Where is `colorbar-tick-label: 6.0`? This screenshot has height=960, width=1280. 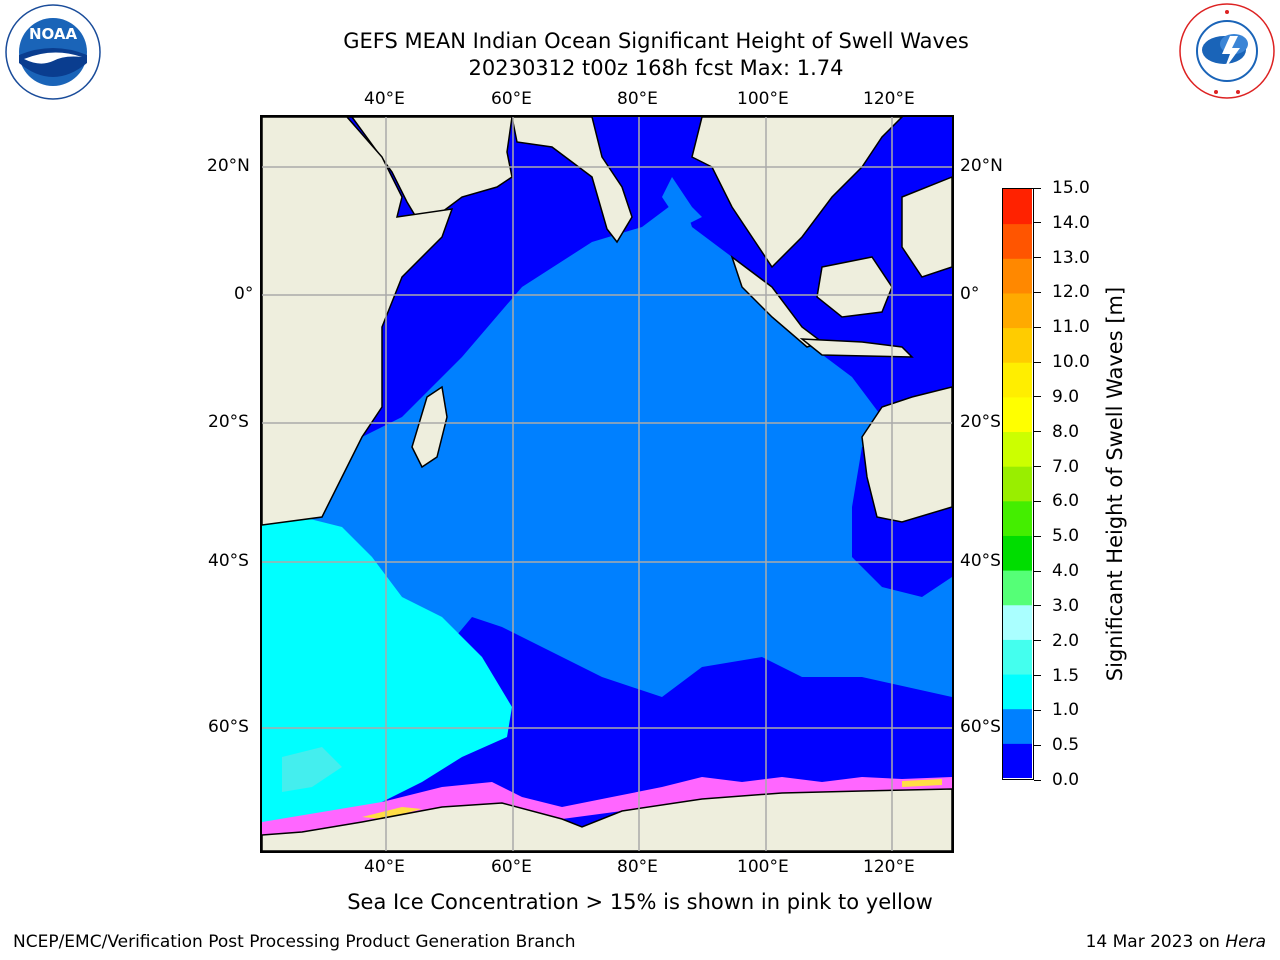
colorbar-tick-label: 6.0 is located at coordinates (1066, 501).